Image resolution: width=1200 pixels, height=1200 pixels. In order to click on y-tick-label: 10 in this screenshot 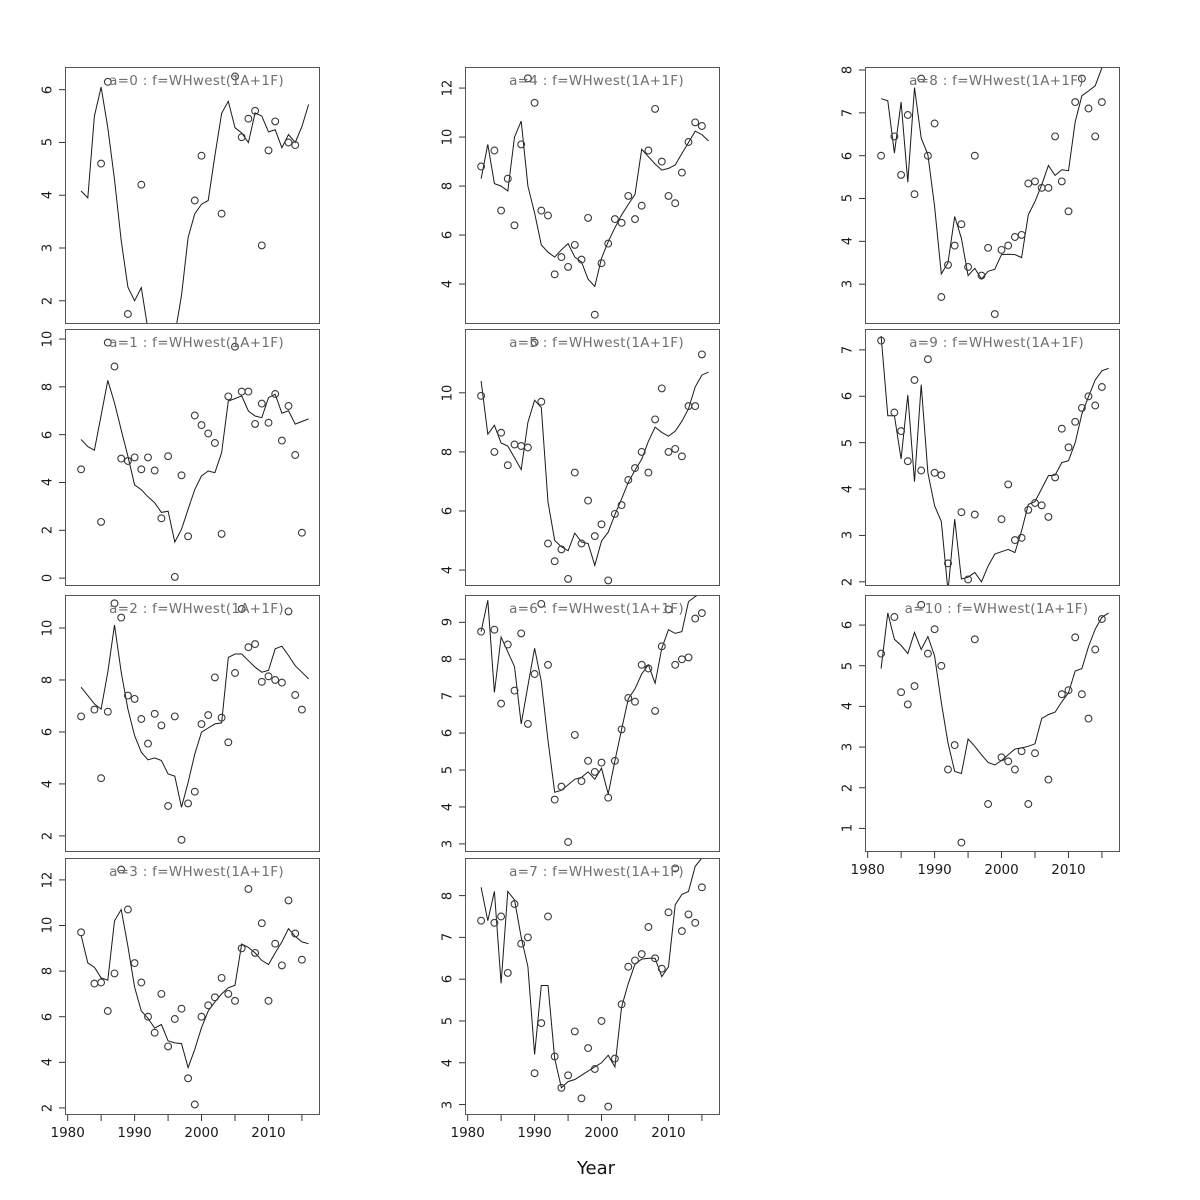, I will do `click(48, 628)`.